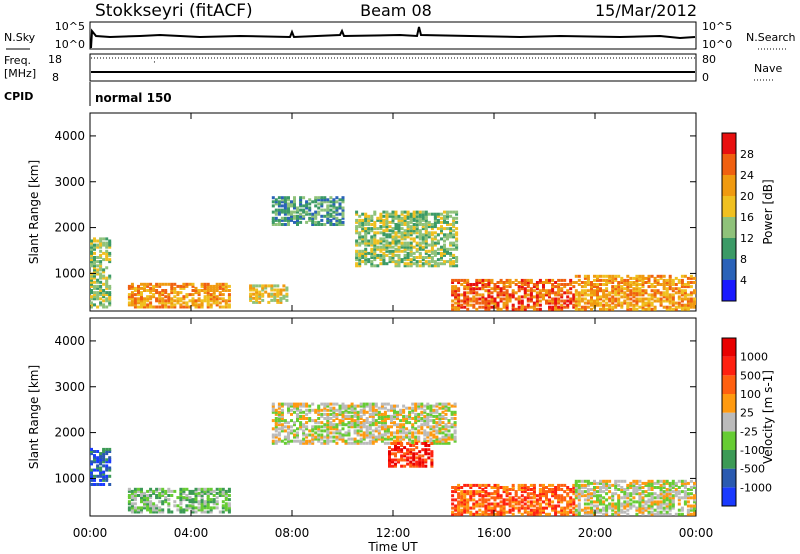 Image resolution: width=800 pixels, height=554 pixels. What do you see at coordinates (729, 422) in the screenshot?
I see `colorbar-segment` at bounding box center [729, 422].